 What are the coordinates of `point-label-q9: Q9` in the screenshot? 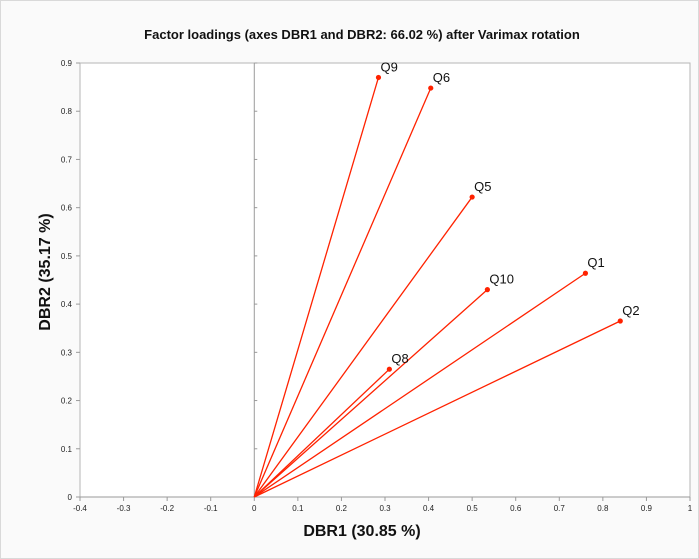 It's located at (388, 66).